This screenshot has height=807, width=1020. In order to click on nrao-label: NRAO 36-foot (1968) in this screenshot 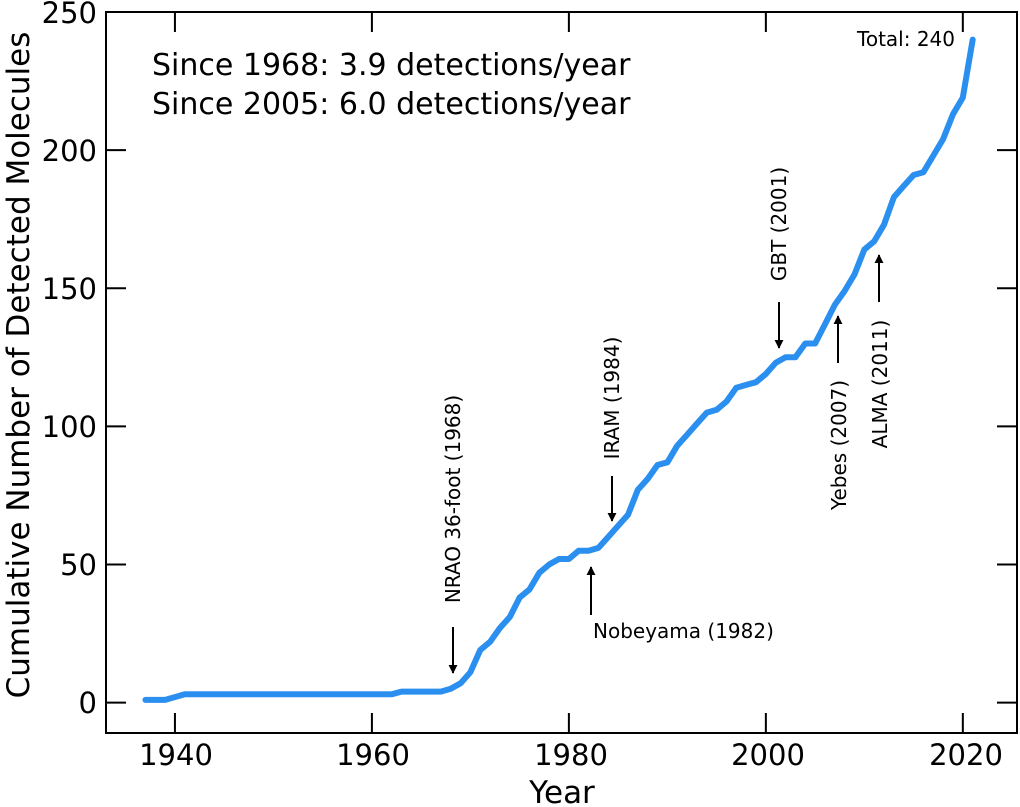, I will do `click(453, 499)`.